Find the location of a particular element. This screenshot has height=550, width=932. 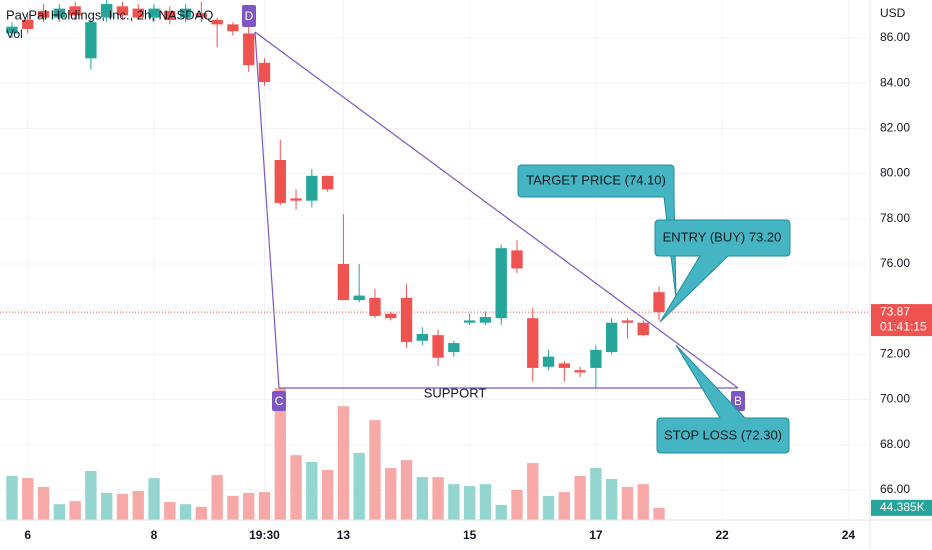

last-price-label: 73.87 is located at coordinates (895, 311).